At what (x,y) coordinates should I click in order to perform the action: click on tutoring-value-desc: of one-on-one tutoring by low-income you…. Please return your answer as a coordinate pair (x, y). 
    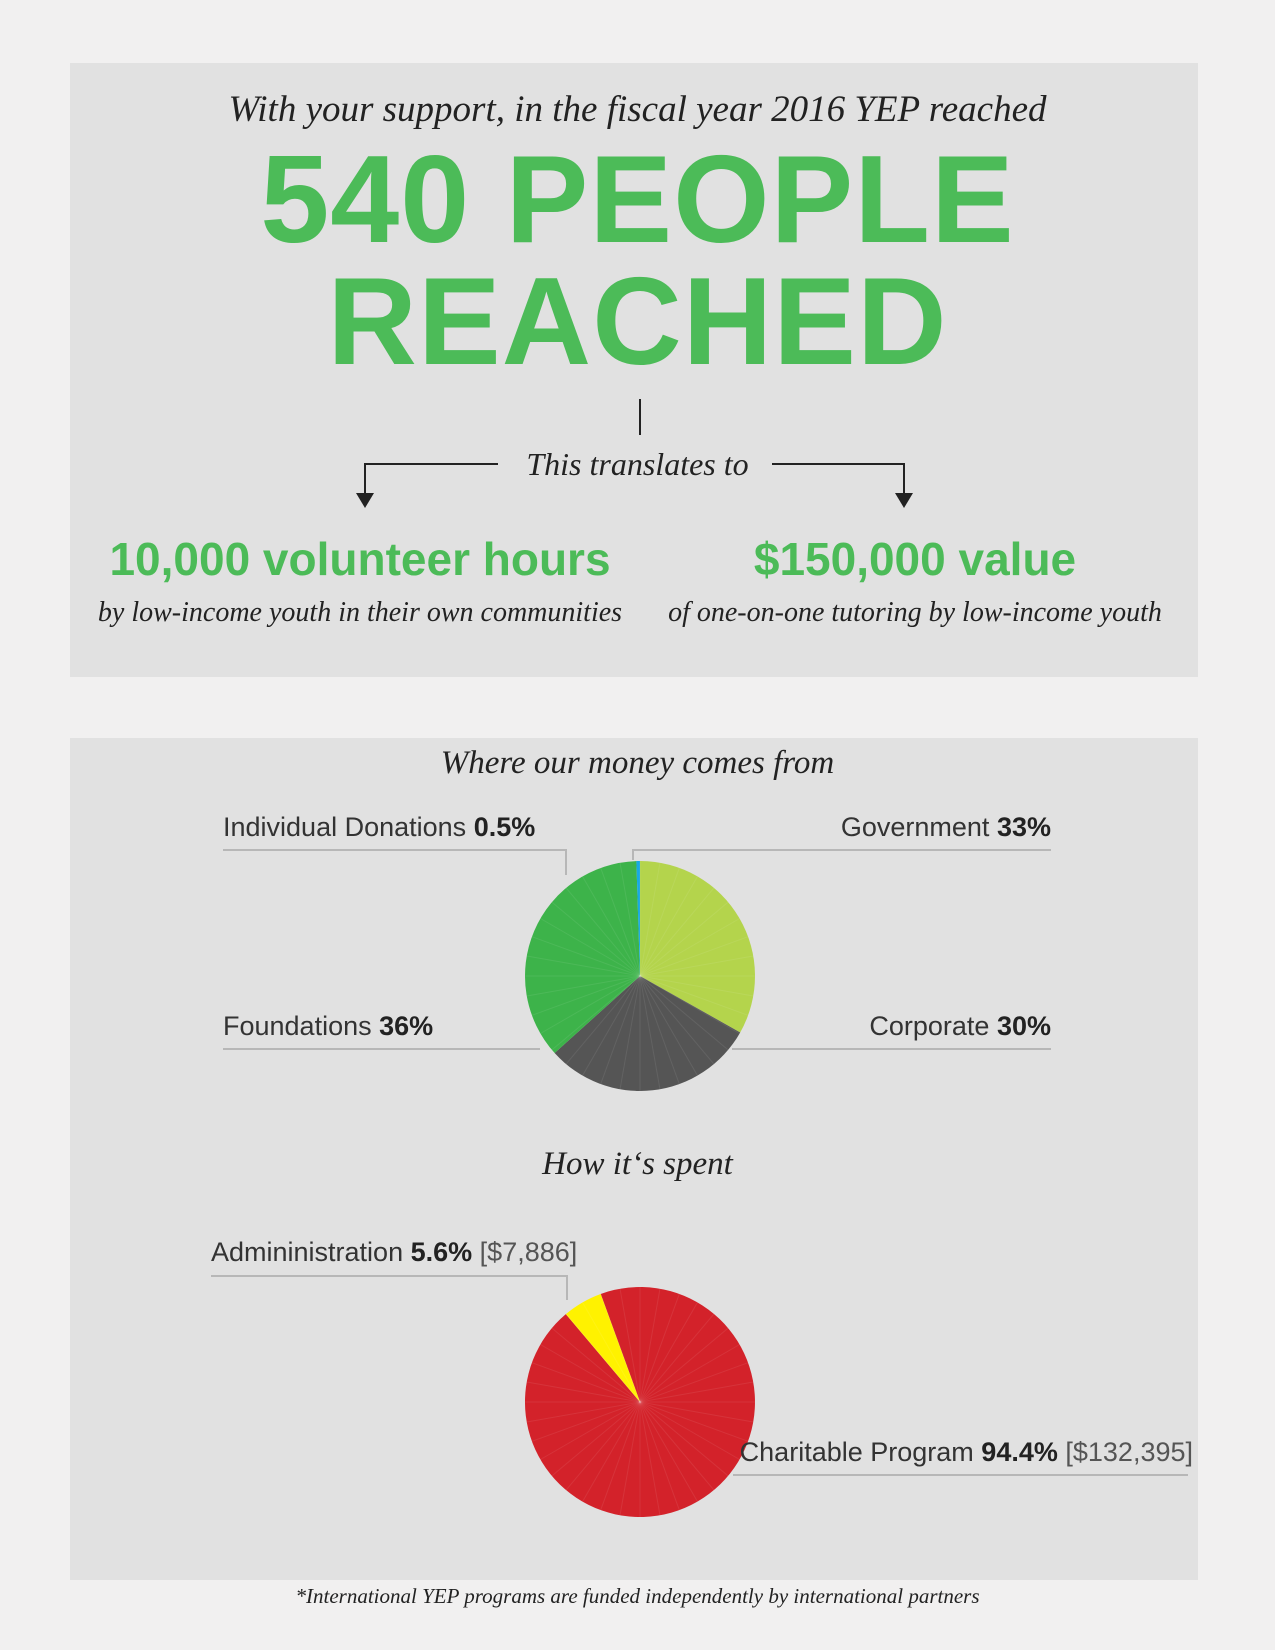
    Looking at the image, I should click on (915, 612).